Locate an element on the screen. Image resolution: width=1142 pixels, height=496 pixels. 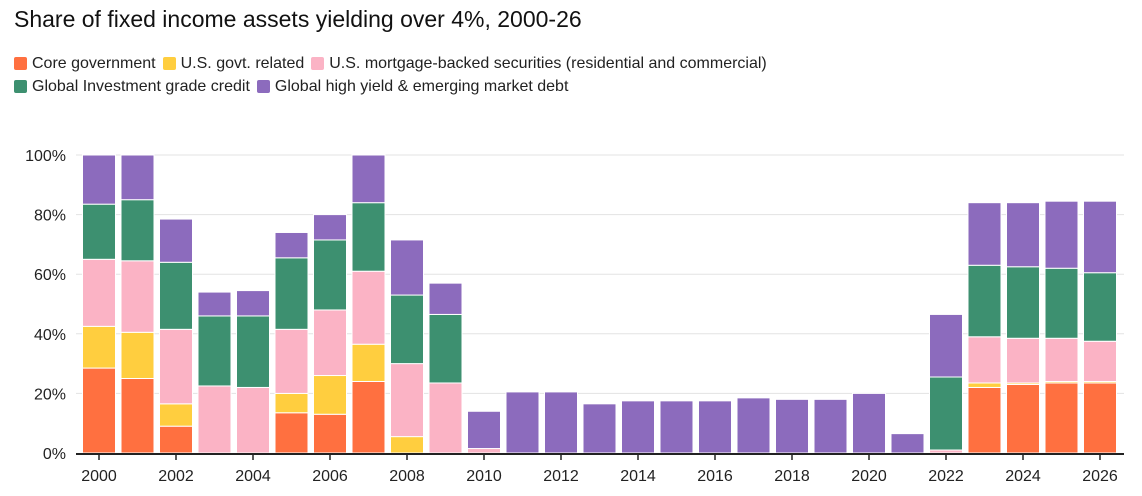
legend-swatch-core-government is located at coordinates (20, 63).